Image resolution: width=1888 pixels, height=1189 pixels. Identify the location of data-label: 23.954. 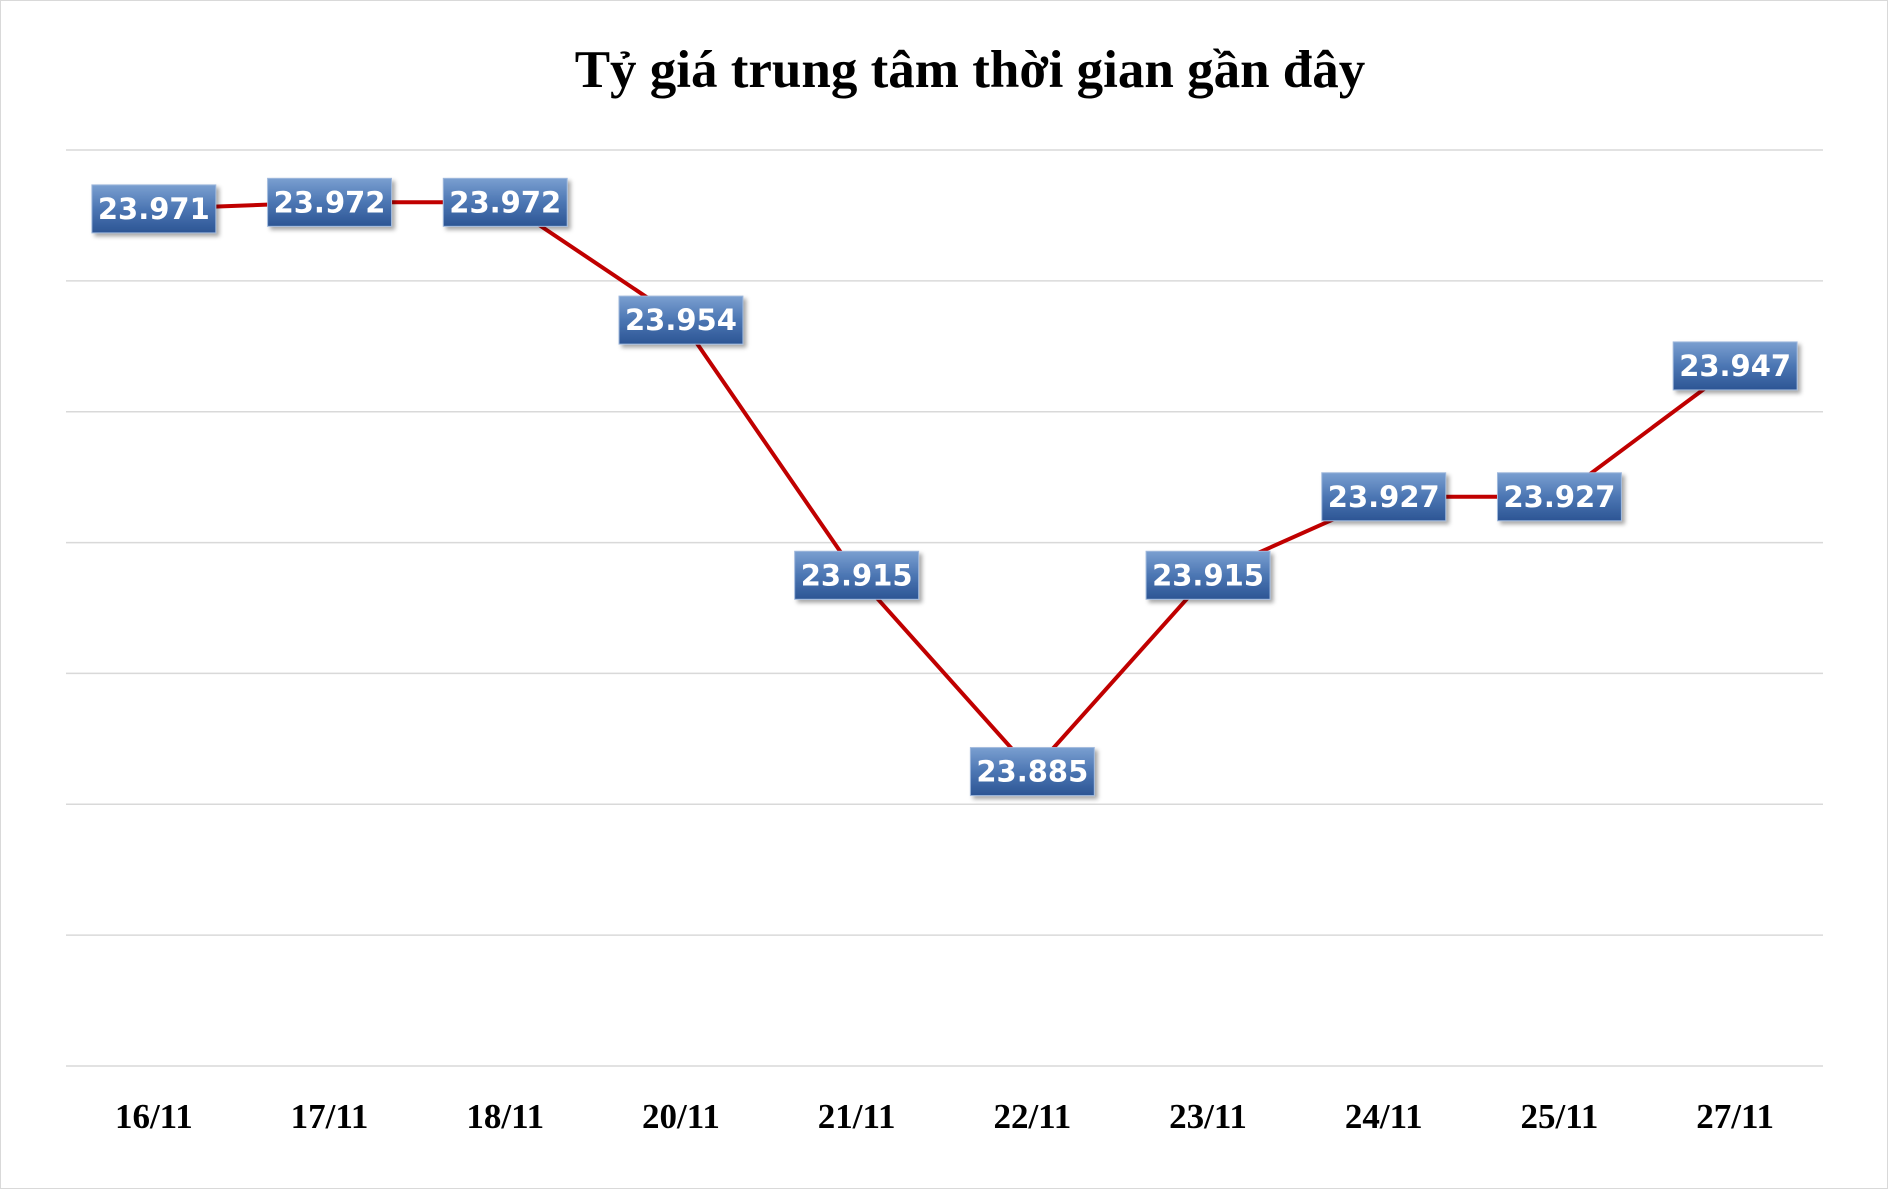
(681, 320).